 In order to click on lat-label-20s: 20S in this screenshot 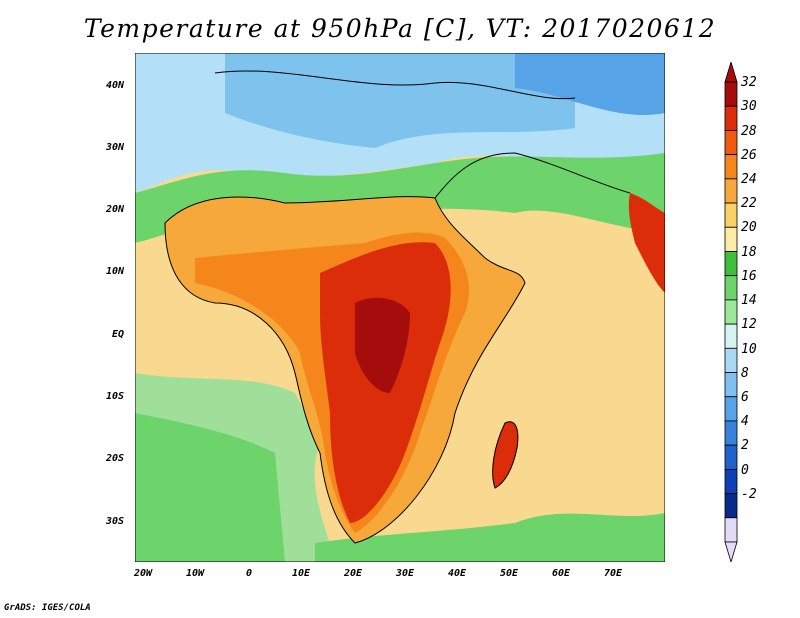, I will do `click(115, 458)`.